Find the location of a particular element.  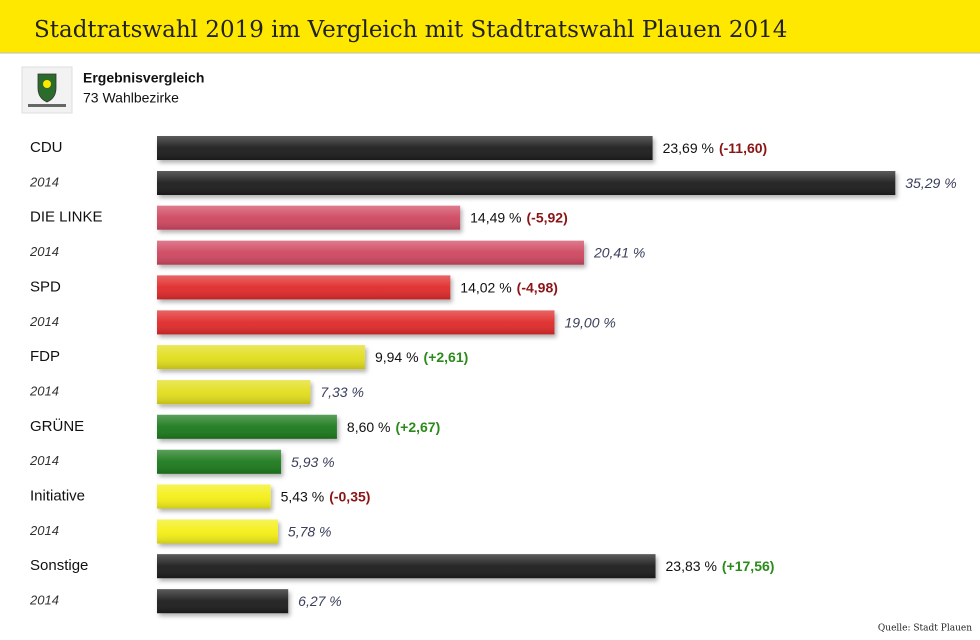

value-text: 23,83 % is located at coordinates (691, 566).